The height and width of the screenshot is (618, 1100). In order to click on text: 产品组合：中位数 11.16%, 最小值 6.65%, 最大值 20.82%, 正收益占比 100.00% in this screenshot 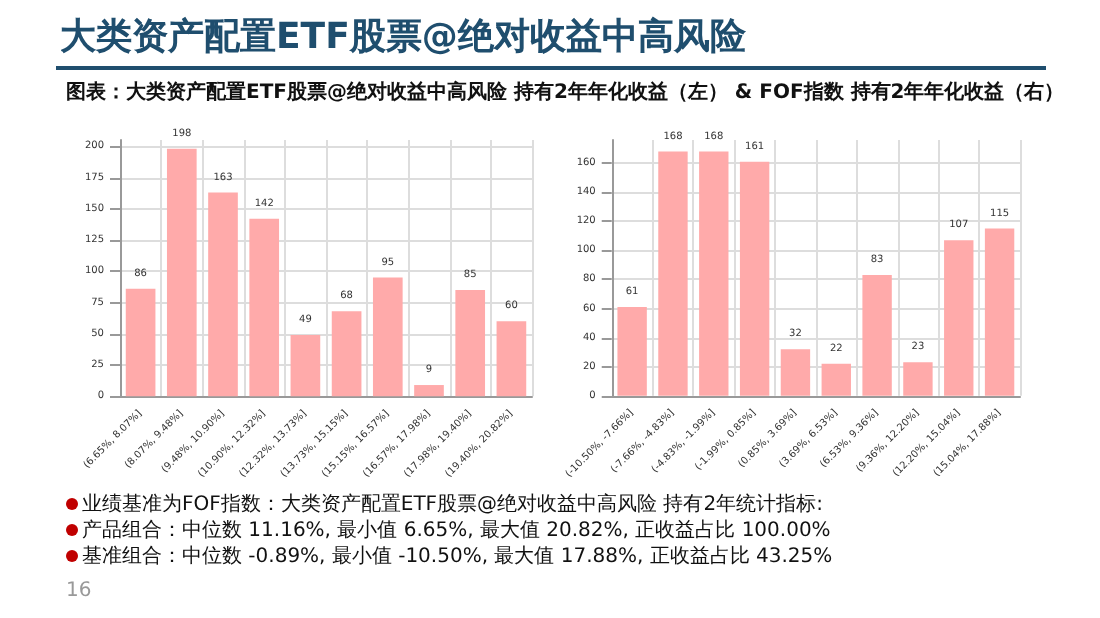, I will do `click(456, 531)`.